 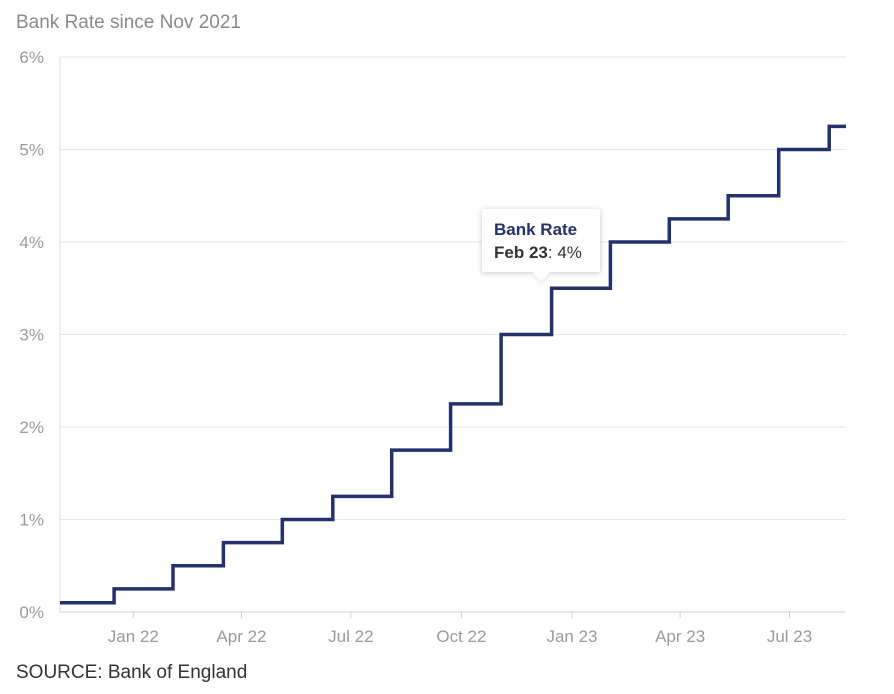 I want to click on y-tick-label: 2%, so click(x=31, y=427).